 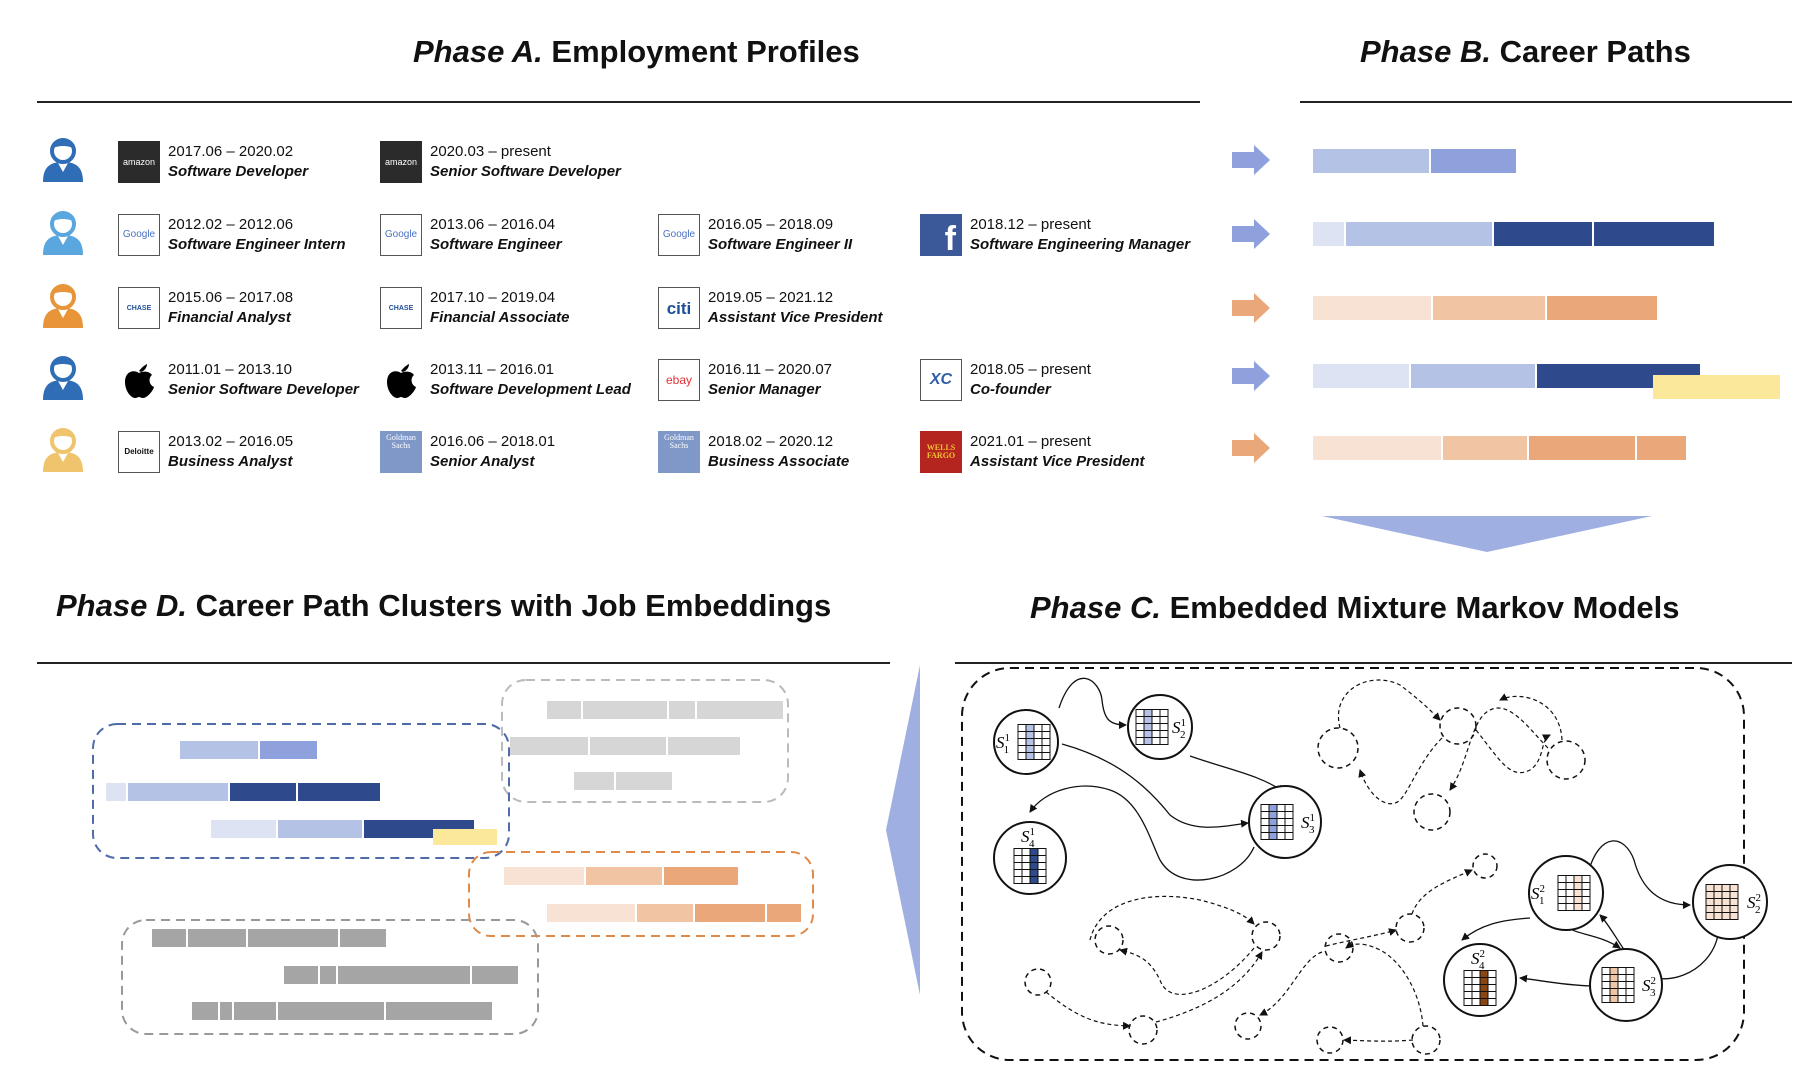 I want to click on cluster-blue-bar, so click(x=465, y=837).